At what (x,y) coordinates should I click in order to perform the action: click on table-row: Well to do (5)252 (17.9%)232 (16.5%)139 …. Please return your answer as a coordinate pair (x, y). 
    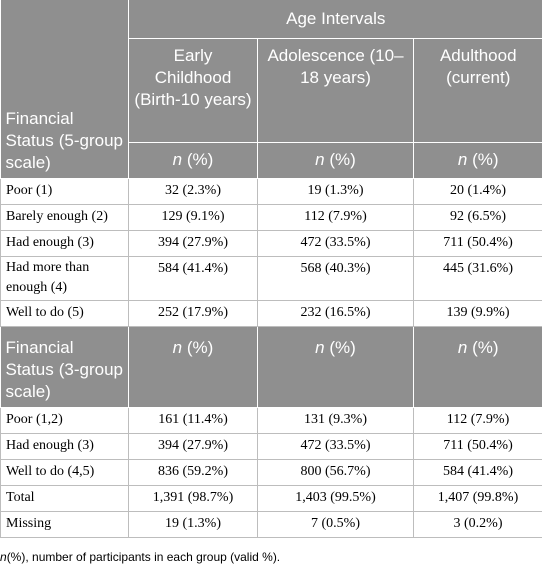
    Looking at the image, I should click on (271, 313).